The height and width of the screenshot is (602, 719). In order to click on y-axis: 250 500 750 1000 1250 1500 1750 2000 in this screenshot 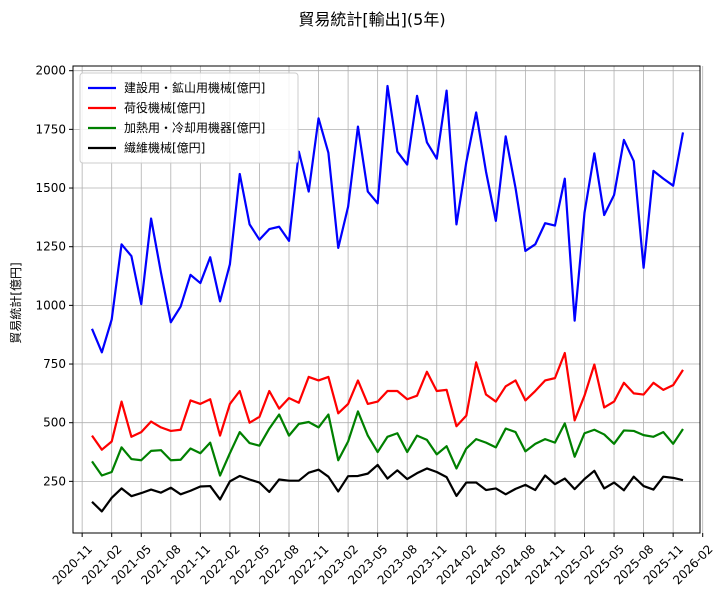, I will do `click(54, 276)`.